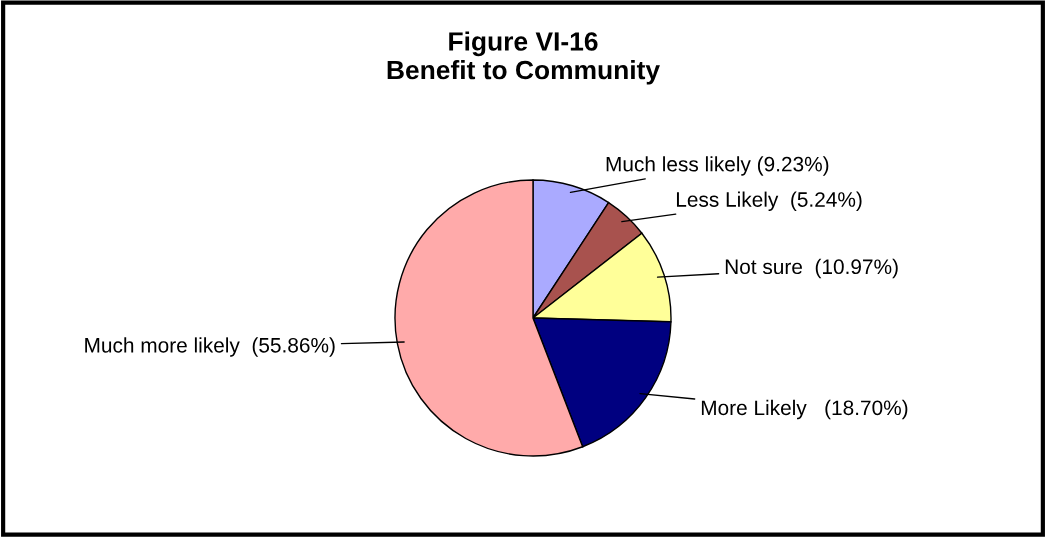 The width and height of the screenshot is (1046, 540). Describe the element at coordinates (804, 409) in the screenshot. I see `slice-label: More Likely (18.70%)` at that location.